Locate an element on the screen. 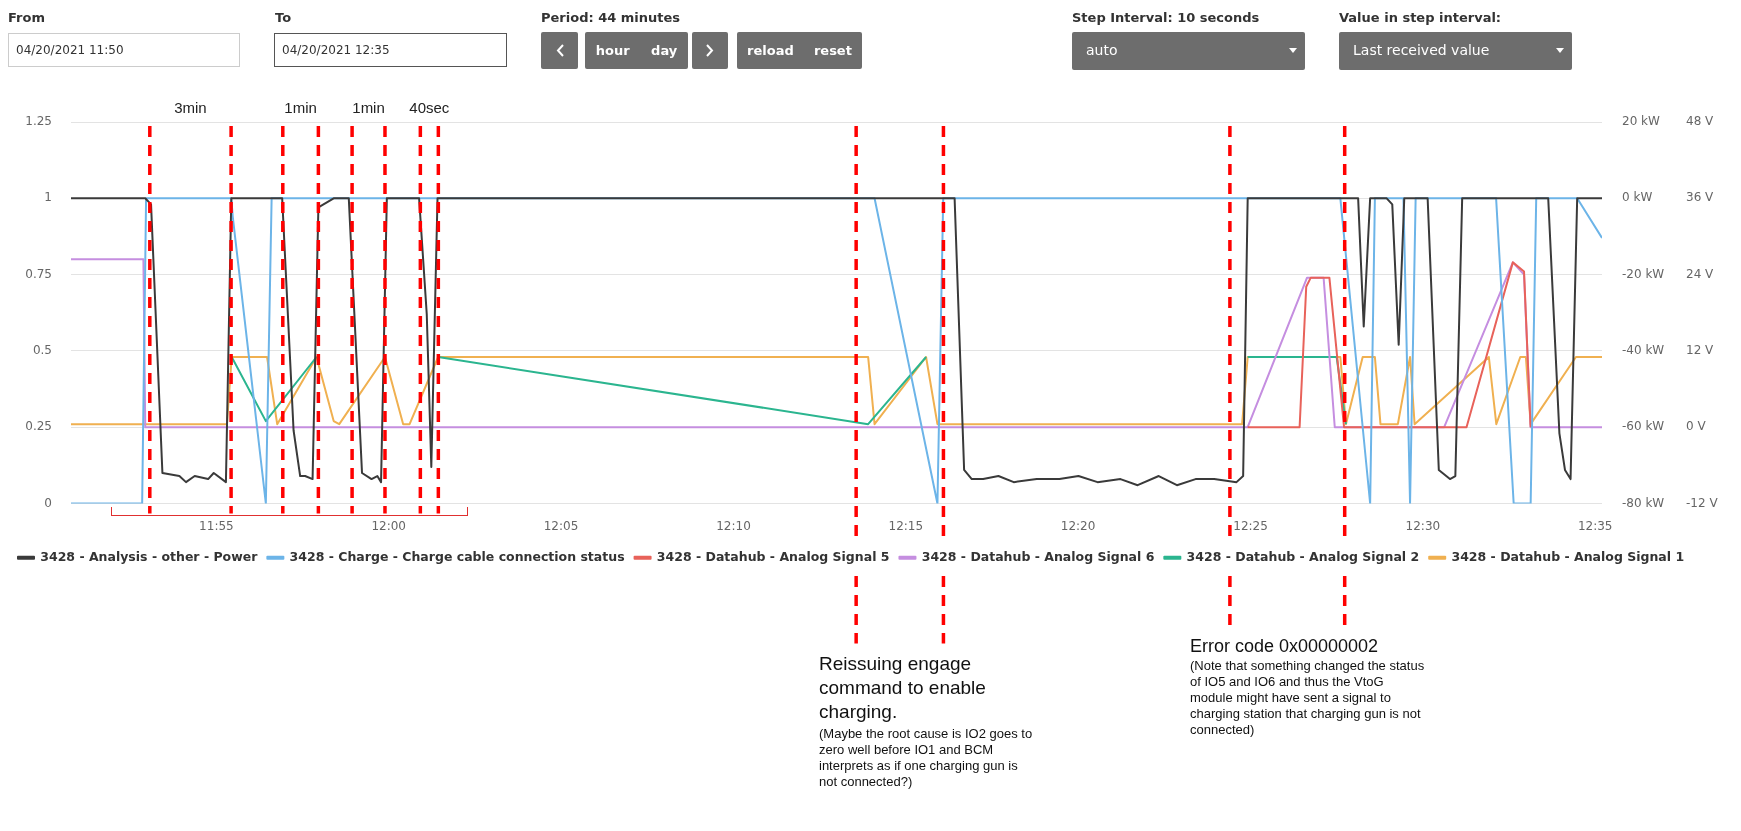 The height and width of the screenshot is (831, 1741). text: Step Interval: 10 seconds is located at coordinates (1166, 17).